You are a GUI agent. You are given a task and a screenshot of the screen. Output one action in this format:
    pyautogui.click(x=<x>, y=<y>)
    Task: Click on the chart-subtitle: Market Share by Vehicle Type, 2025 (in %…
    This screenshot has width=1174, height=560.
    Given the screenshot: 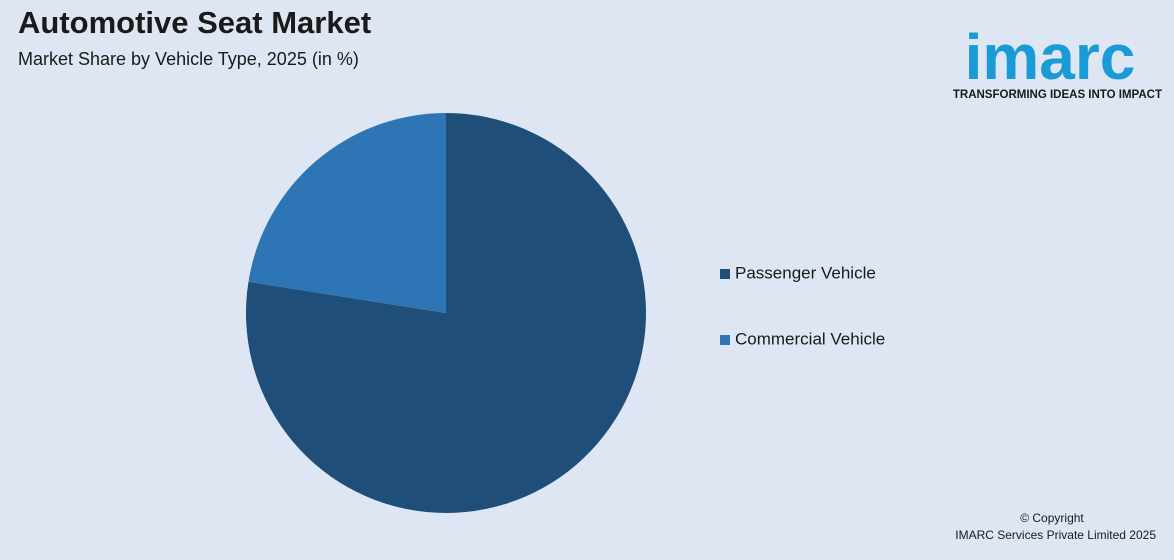 What is the action you would take?
    pyautogui.click(x=188, y=59)
    